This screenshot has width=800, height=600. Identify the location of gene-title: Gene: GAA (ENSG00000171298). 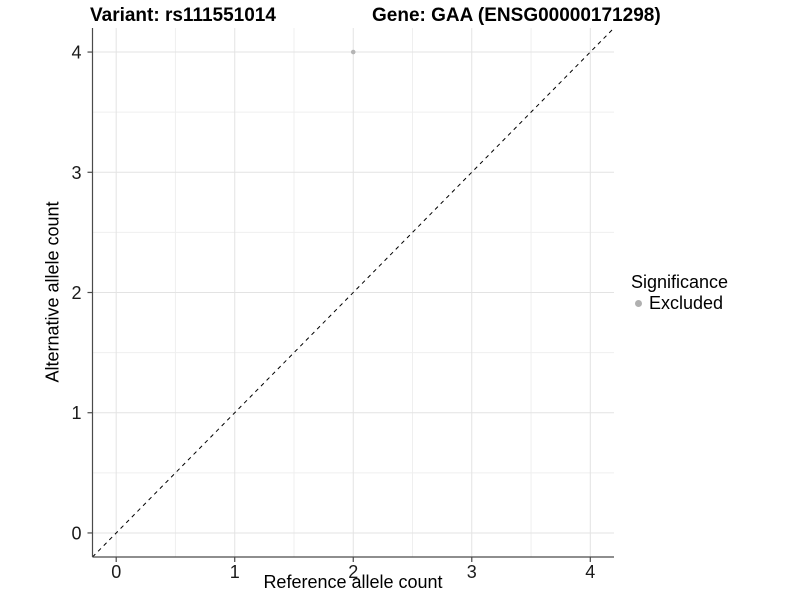
(516, 15).